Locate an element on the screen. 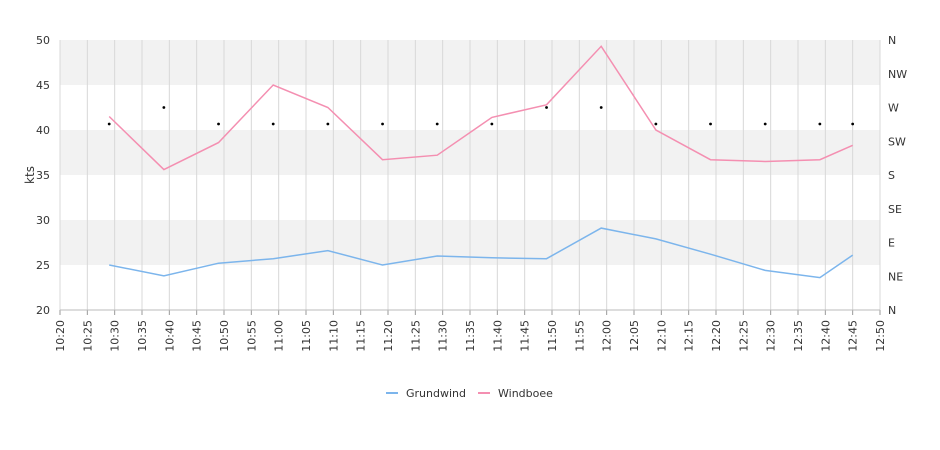 The height and width of the screenshot is (450, 940). y2-tick-label: NE is located at coordinates (895, 276).